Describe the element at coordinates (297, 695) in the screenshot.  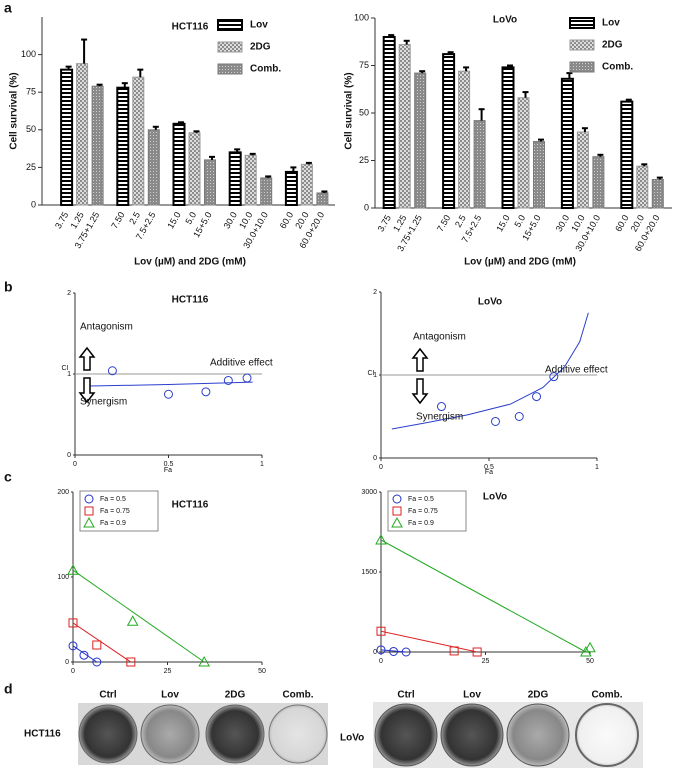
I see `column-label: Comb.` at that location.